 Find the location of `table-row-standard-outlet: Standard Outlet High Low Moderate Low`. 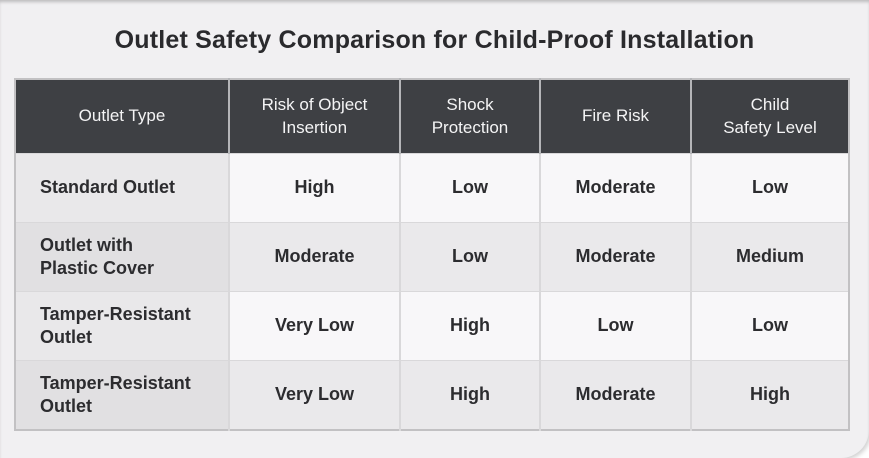

table-row-standard-outlet: Standard Outlet High Low Moderate Low is located at coordinates (432, 188).